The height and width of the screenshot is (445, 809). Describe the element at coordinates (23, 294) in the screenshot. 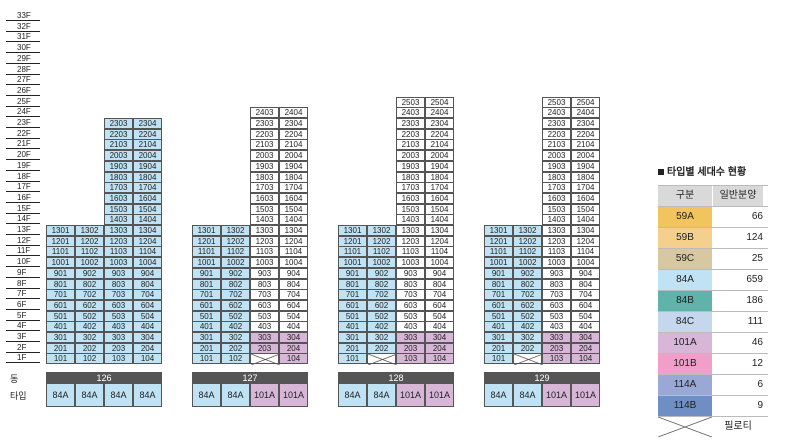

I see `floor-label: 7F` at that location.